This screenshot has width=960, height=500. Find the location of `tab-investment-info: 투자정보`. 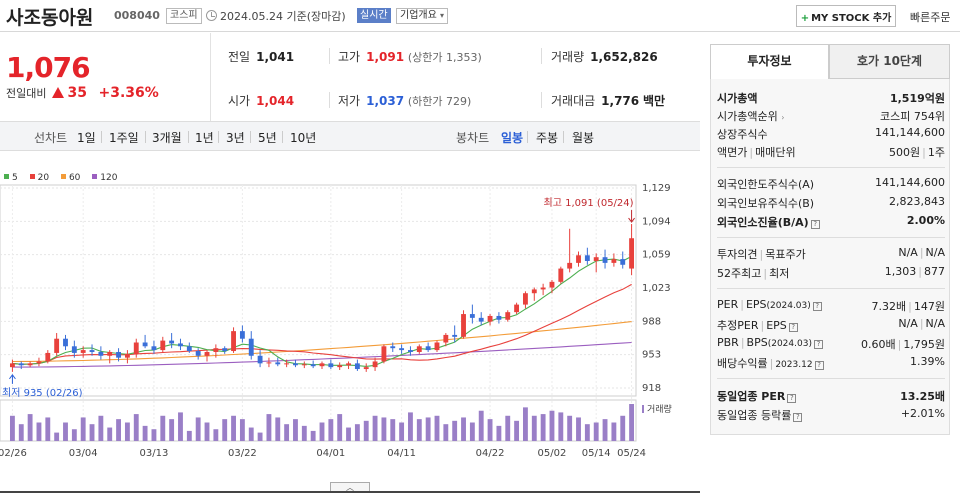

tab-investment-info: 투자정보 is located at coordinates (769, 61).